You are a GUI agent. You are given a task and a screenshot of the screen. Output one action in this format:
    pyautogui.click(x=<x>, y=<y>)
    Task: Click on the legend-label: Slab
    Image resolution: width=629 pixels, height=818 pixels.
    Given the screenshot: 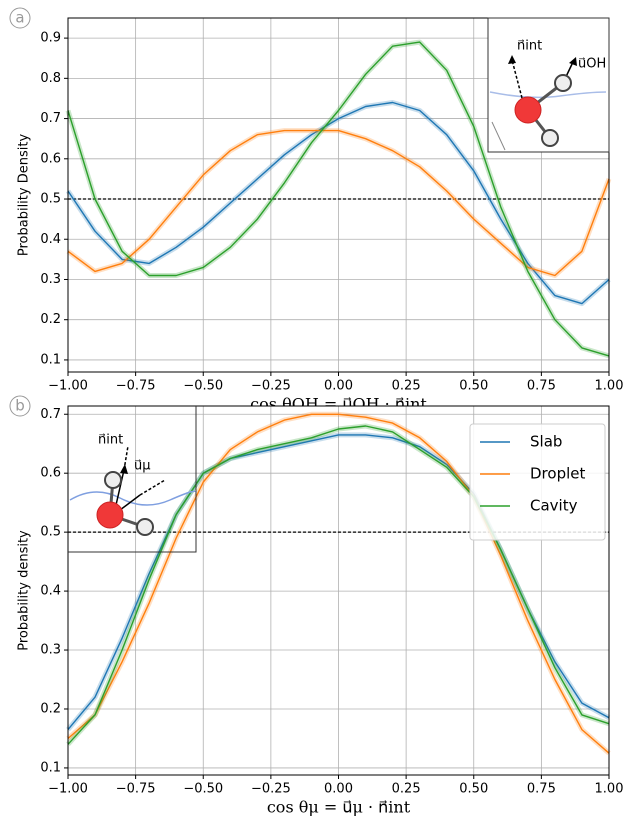 What is the action you would take?
    pyautogui.click(x=546, y=442)
    